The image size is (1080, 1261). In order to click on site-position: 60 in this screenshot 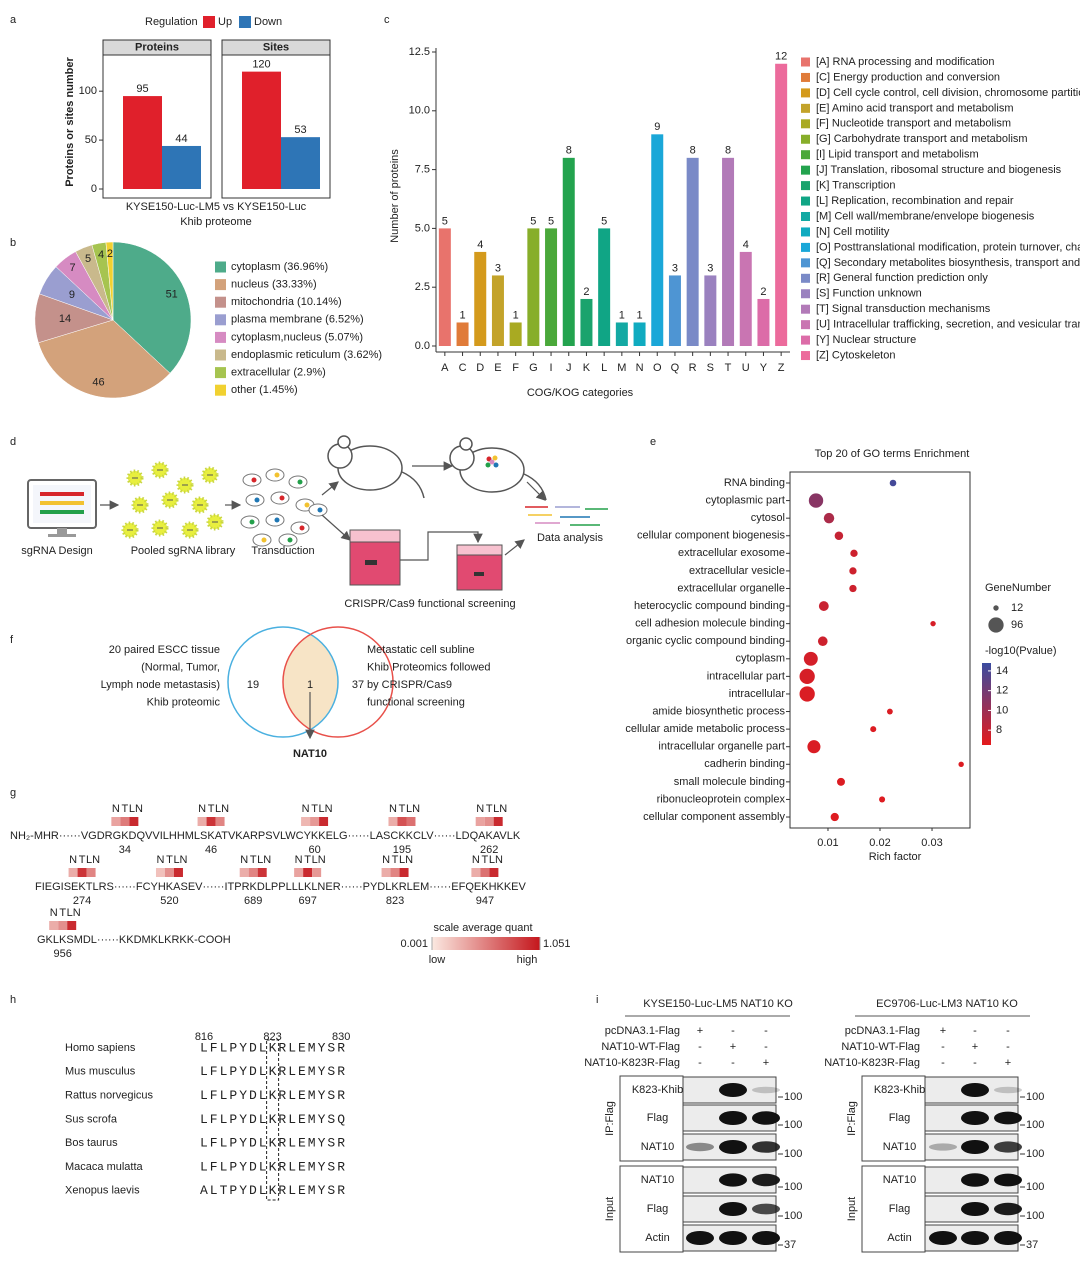, I will do `click(314, 850)`.